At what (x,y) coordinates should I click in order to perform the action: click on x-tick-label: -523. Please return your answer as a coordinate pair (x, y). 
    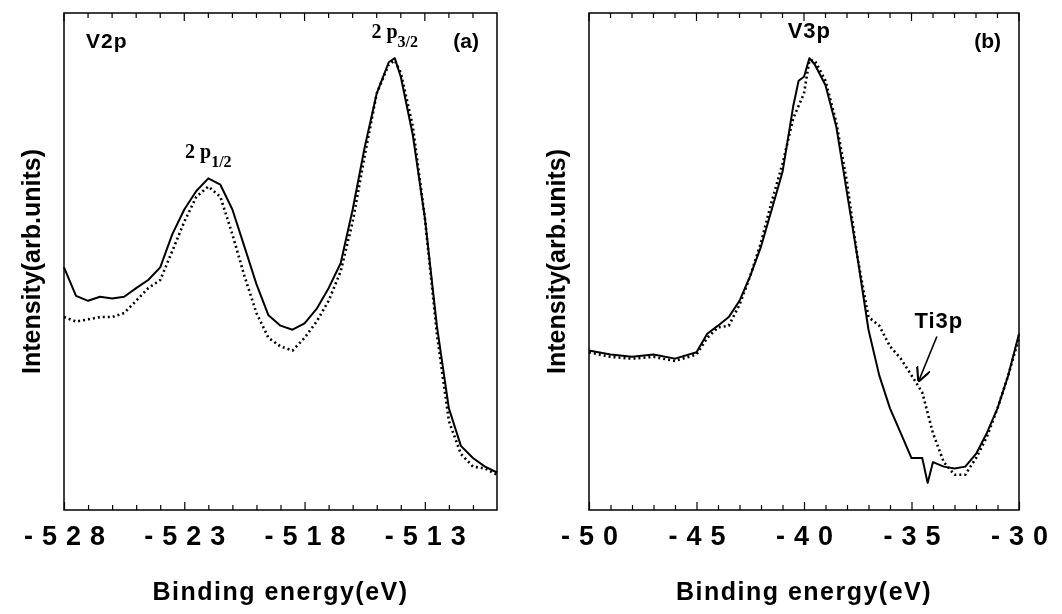
    Looking at the image, I should click on (189, 536).